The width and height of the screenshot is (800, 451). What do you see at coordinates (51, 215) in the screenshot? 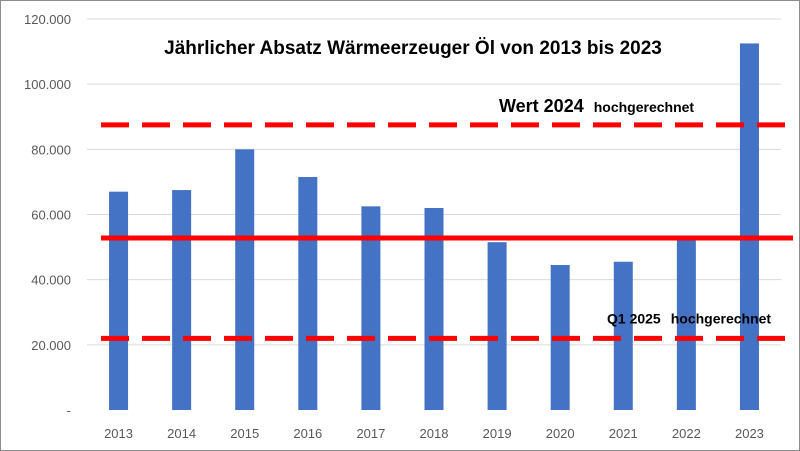
I see `y-tick-label: 60.000` at bounding box center [51, 215].